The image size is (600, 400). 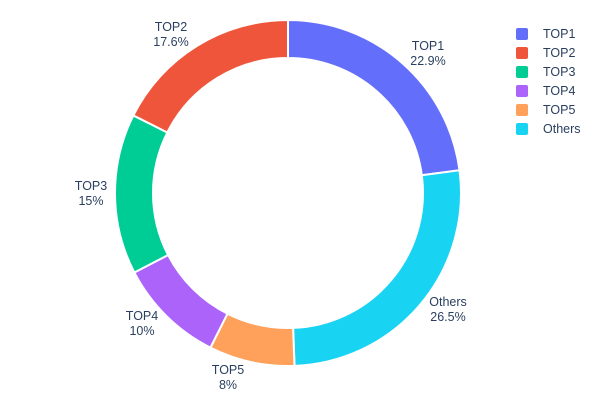 What do you see at coordinates (559, 33) in the screenshot?
I see `legend-label: TOP1` at bounding box center [559, 33].